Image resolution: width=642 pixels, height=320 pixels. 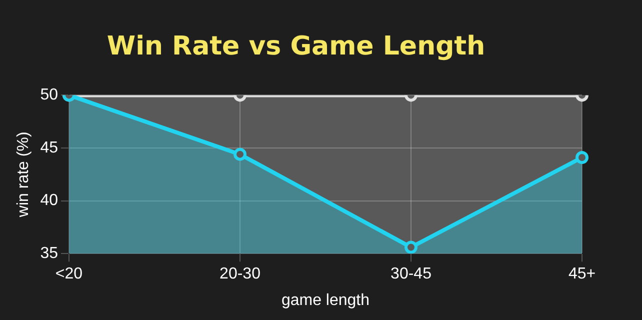 What do you see at coordinates (296, 46) in the screenshot?
I see `chart-title: Win Rate vs Game Length` at bounding box center [296, 46].